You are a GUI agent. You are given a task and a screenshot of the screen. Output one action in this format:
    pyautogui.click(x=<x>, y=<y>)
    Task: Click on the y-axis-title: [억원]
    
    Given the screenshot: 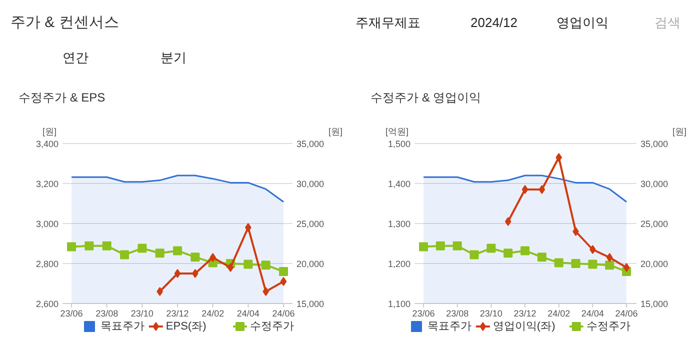 What is the action you would take?
    pyautogui.click(x=397, y=131)
    